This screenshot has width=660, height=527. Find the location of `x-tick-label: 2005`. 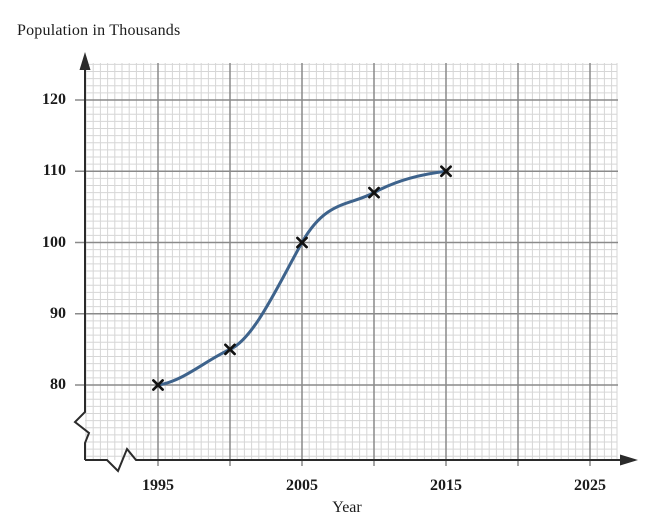

x-tick-label: 2005 is located at coordinates (302, 485).